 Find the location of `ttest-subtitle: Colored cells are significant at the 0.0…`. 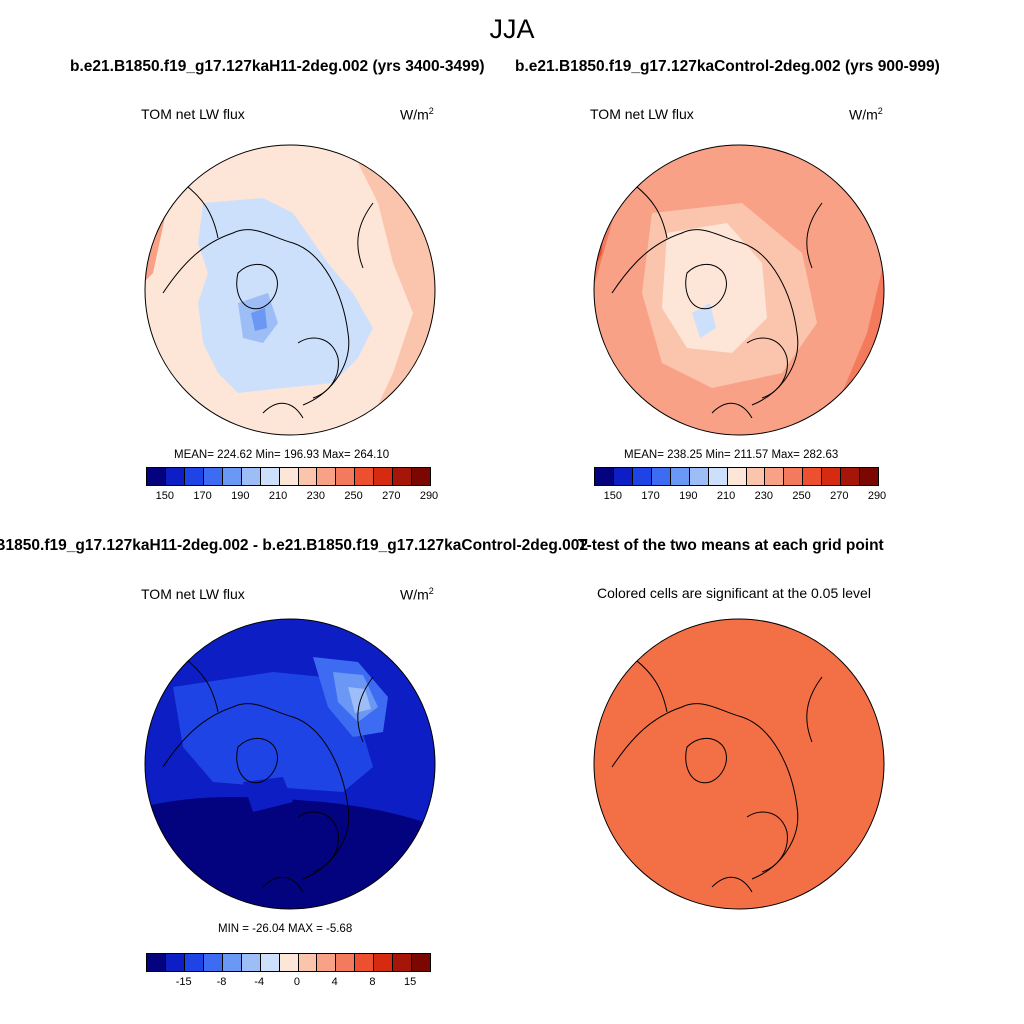

ttest-subtitle: Colored cells are significant at the 0.0… is located at coordinates (734, 593).